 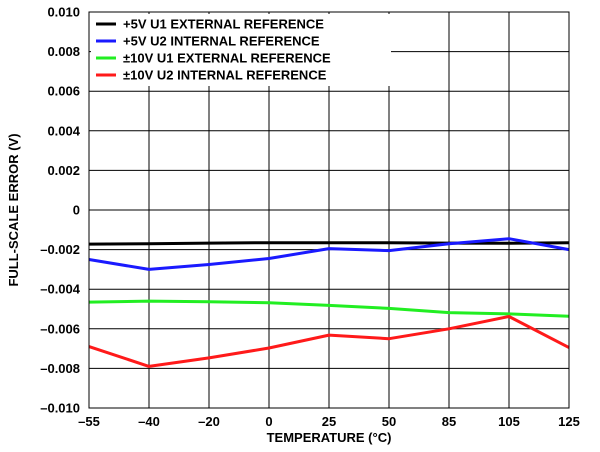 What do you see at coordinates (63, 12) in the screenshot?
I see `y-tick-label: 0.010` at bounding box center [63, 12].